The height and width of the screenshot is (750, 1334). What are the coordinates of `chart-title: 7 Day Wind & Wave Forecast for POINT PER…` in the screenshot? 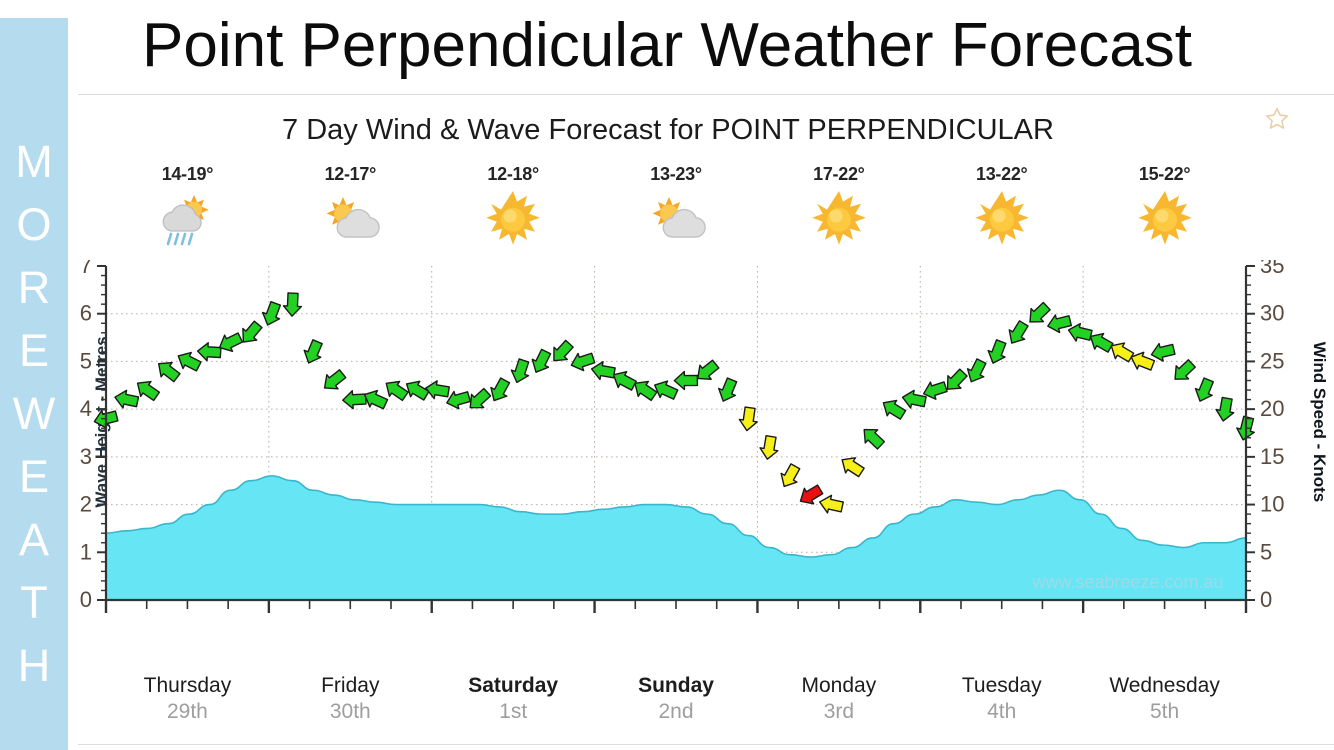 It's located at (668, 130).